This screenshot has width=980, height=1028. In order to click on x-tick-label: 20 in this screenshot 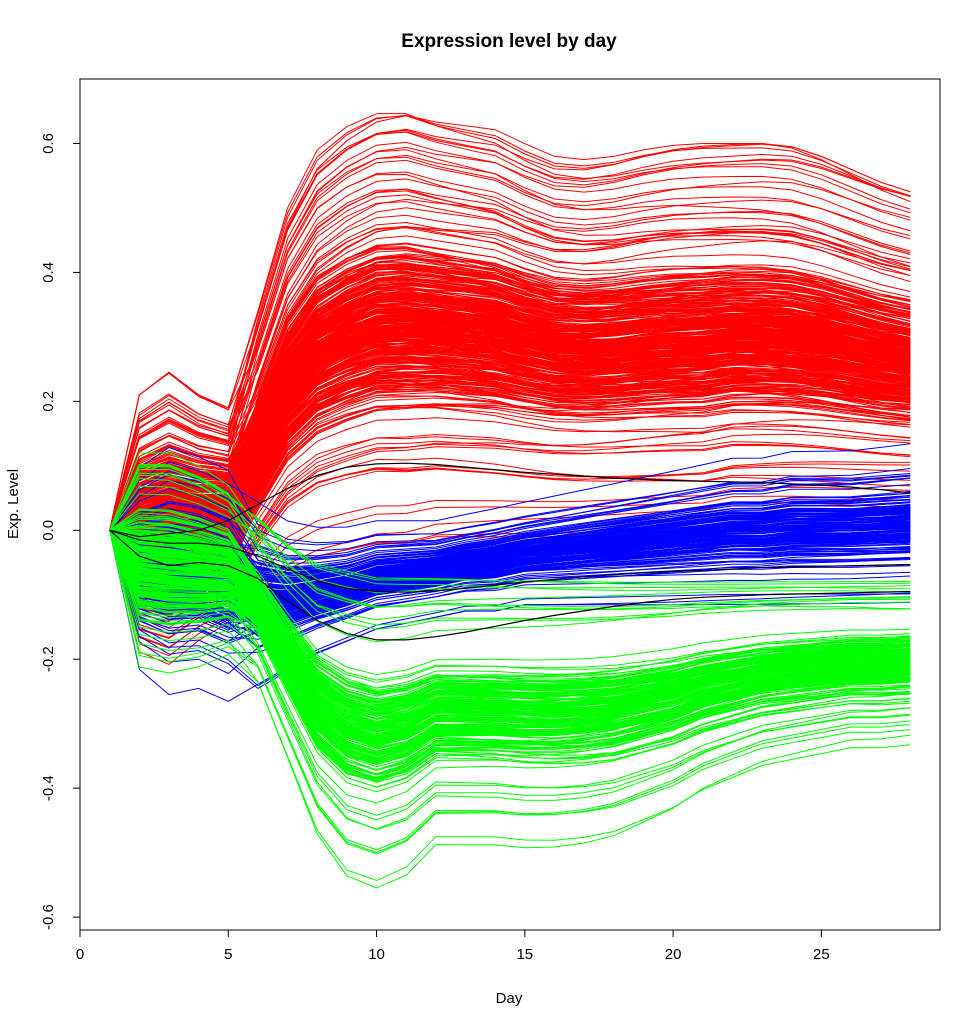, I will do `click(673, 954)`.